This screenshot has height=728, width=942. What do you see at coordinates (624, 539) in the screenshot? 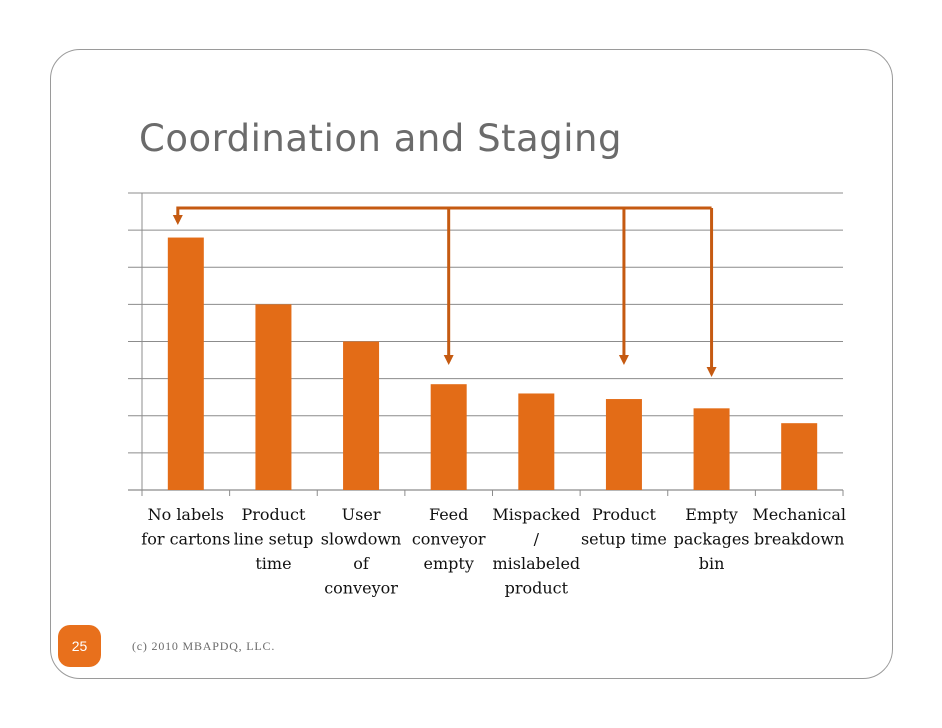
I see `x-tick-label: setup time` at bounding box center [624, 539].